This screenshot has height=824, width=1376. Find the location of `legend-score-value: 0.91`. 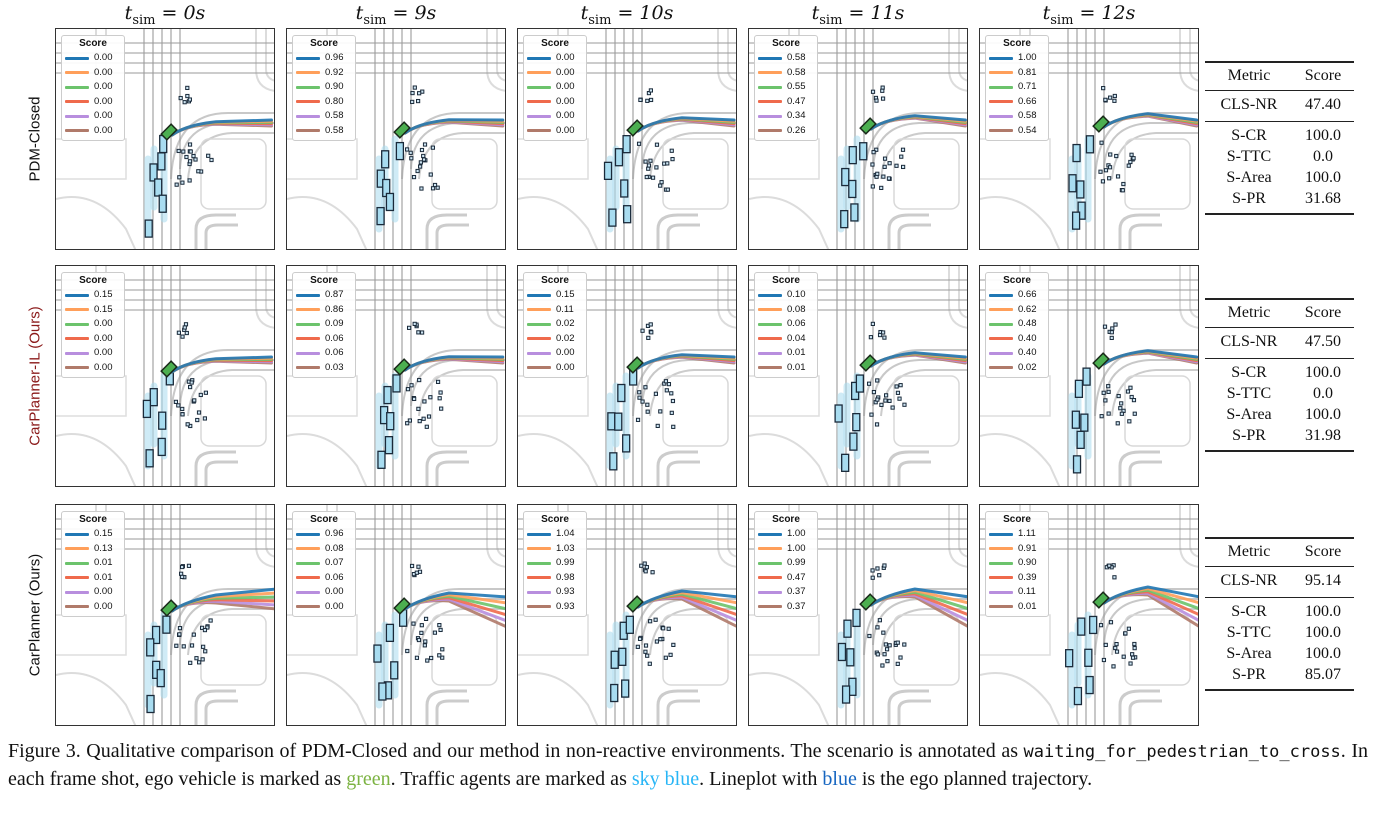

legend-score-value: 0.91 is located at coordinates (1027, 548).